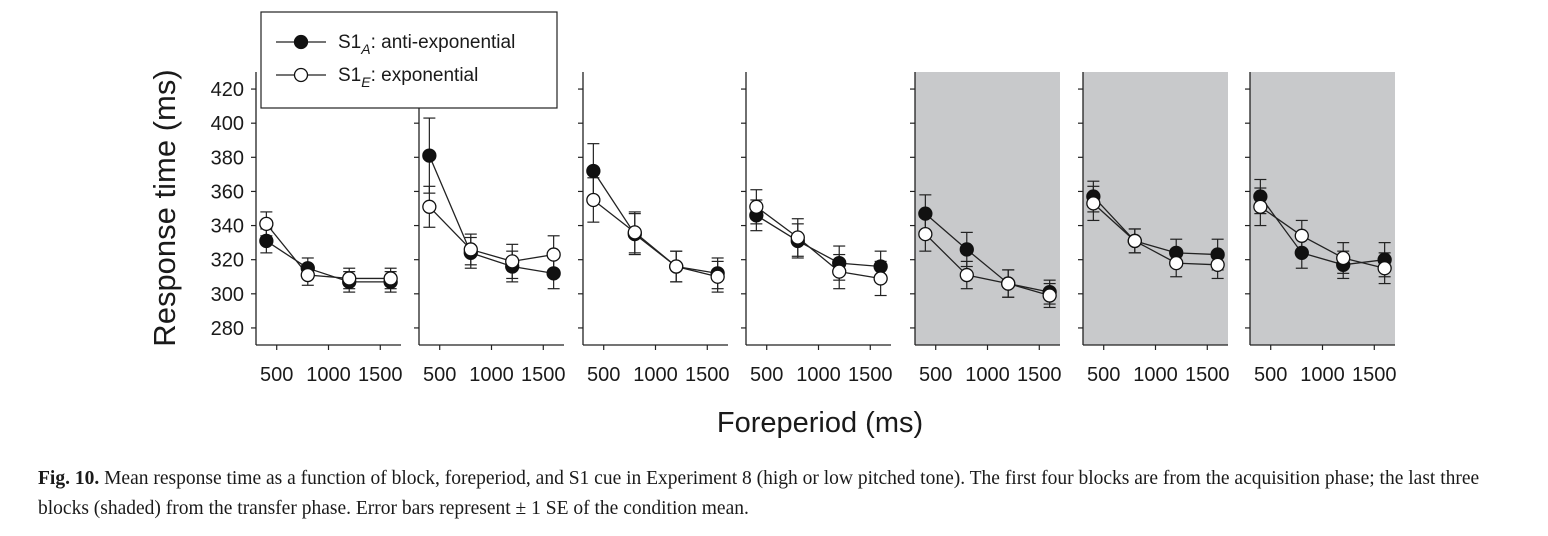  I want to click on y-tick-label: 340, so click(227, 227).